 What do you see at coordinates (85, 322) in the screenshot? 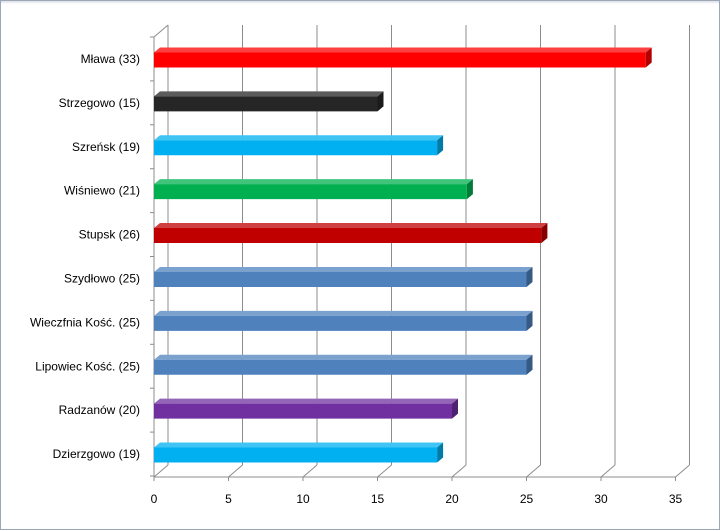
I see `category-label: Wieczfnia Kość. (25)` at bounding box center [85, 322].